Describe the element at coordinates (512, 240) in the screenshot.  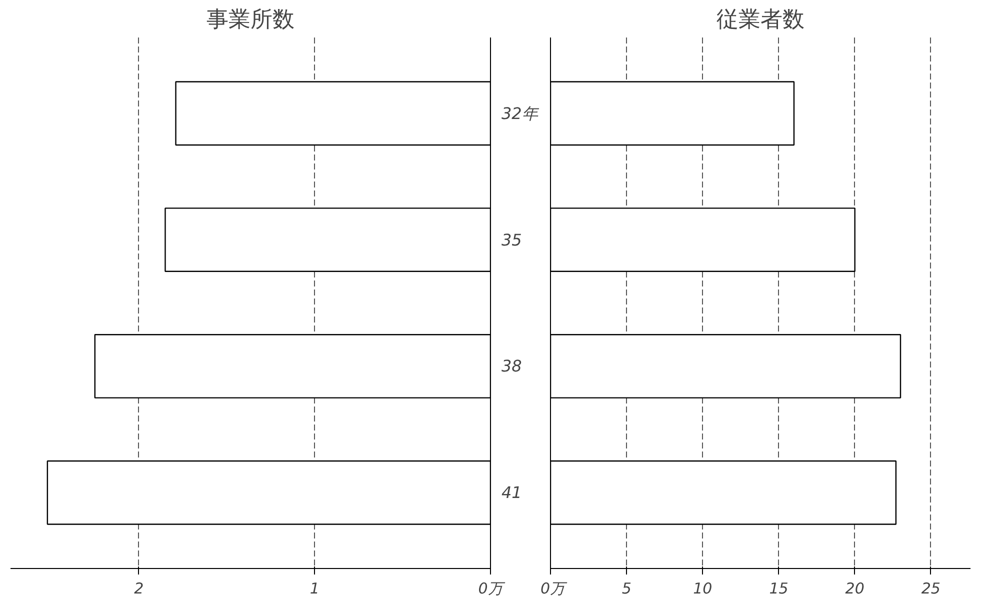
I see `y-tick-label: 35` at that location.